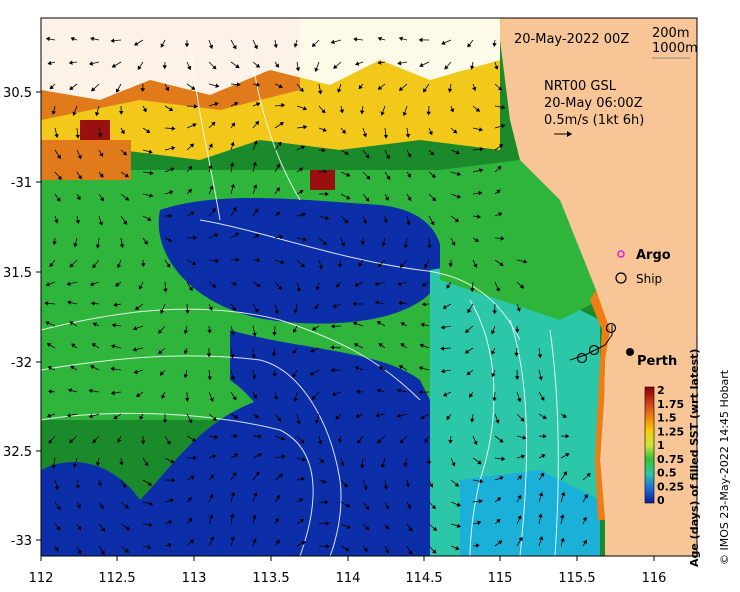  I want to click on colorbar-title: Age (days) of filled SST (wrt latest), so click(694, 458).